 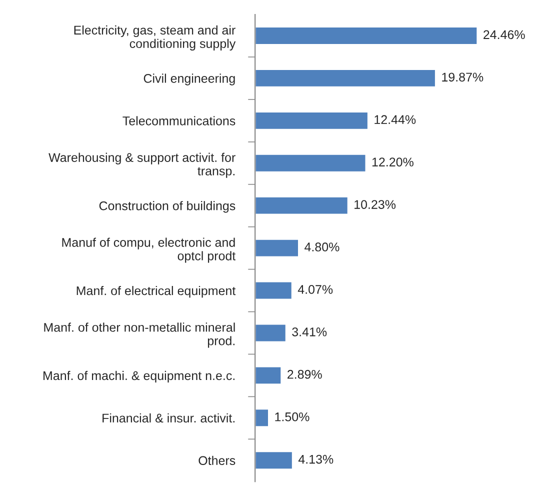 What do you see at coordinates (309, 331) in the screenshot?
I see `data-label: 3.41%` at bounding box center [309, 331].